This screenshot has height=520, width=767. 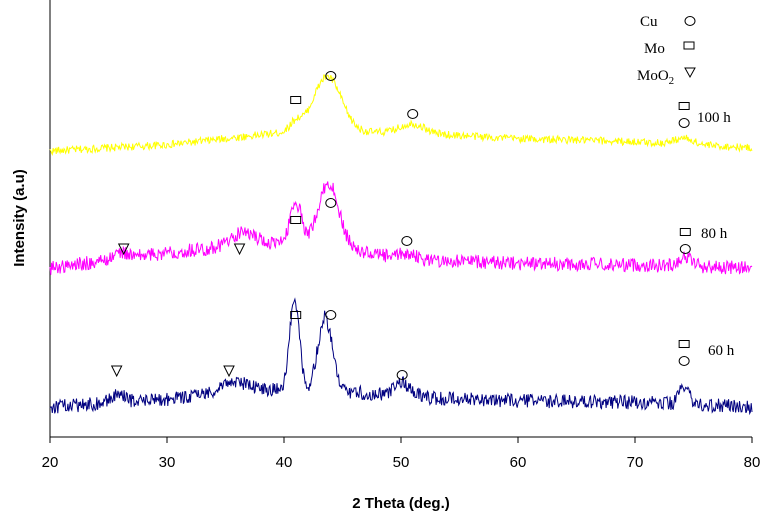 I want to click on x-tick-label: 20, so click(x=50, y=462).